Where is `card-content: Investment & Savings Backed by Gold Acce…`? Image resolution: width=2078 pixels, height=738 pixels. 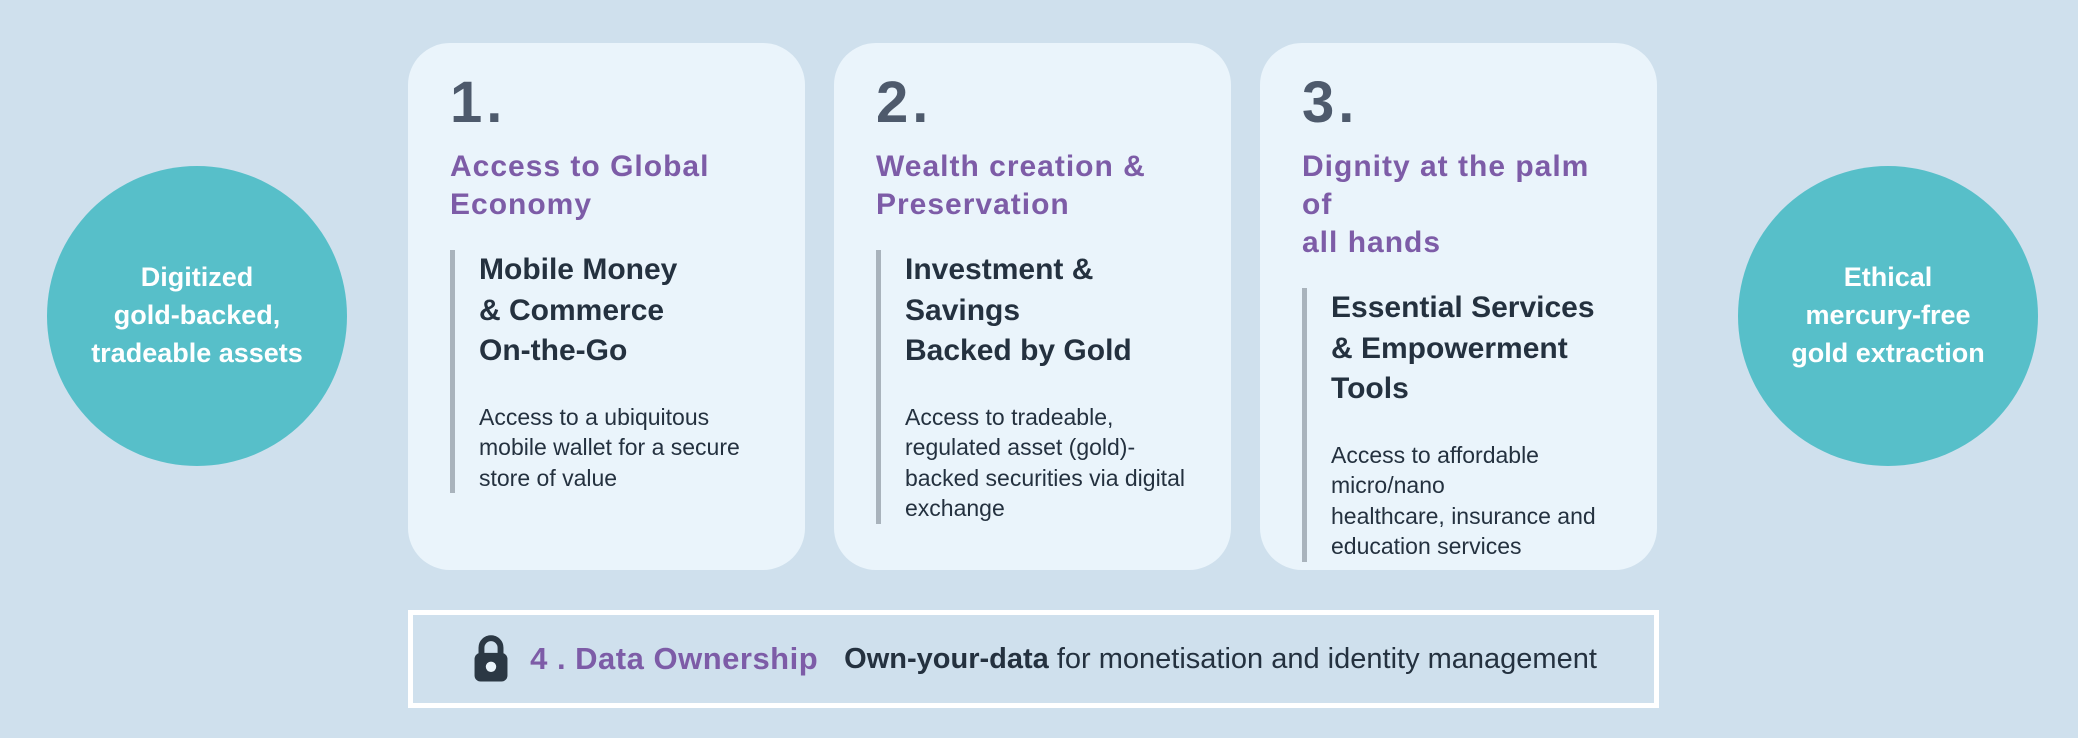 card-content: Investment & Savings Backed by Gold Acce… is located at coordinates (1033, 387).